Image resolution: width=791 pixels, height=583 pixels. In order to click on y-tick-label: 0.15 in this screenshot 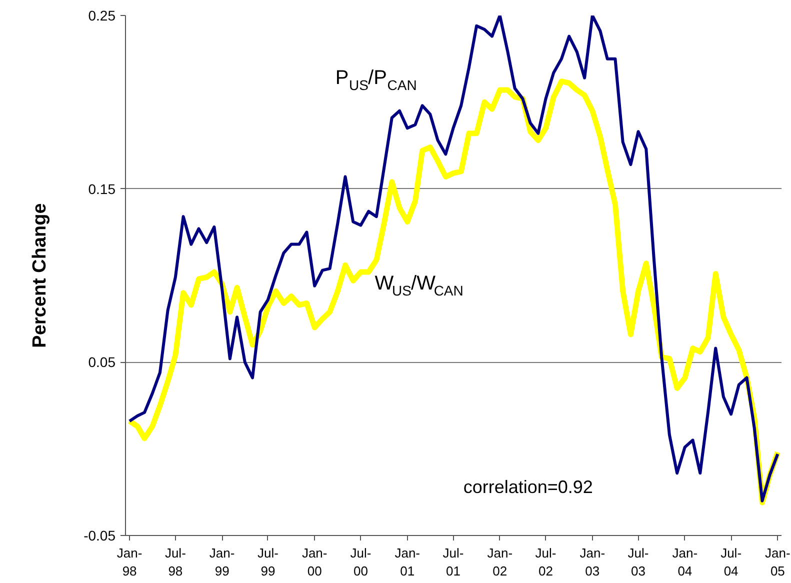, I will do `click(102, 188)`.